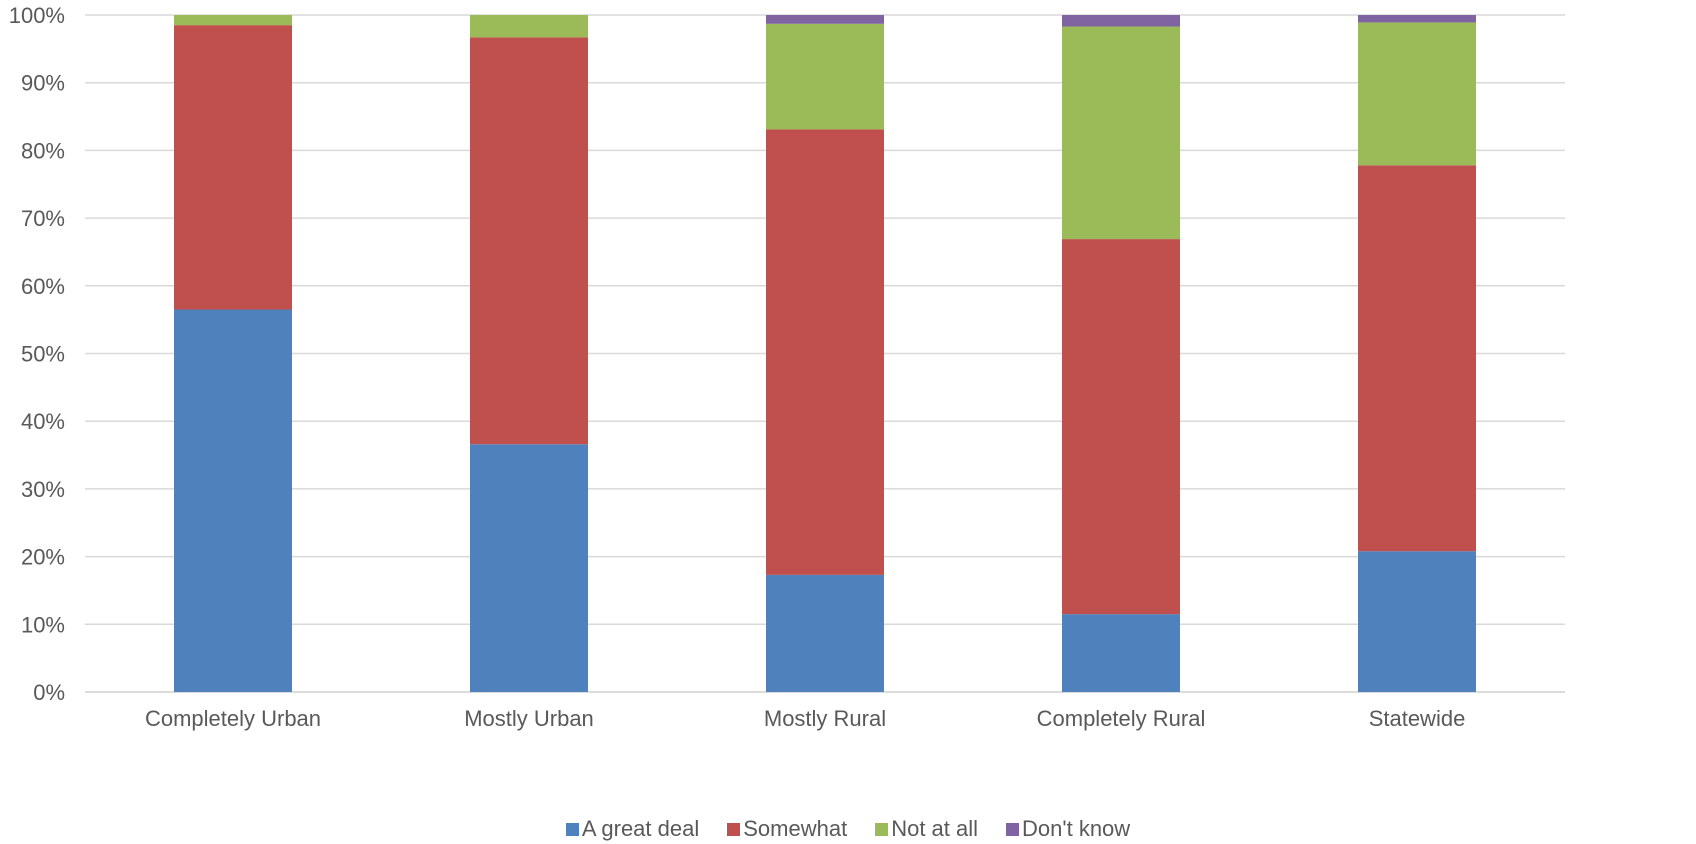  What do you see at coordinates (43, 489) in the screenshot?
I see `y-tick-label: 30%` at bounding box center [43, 489].